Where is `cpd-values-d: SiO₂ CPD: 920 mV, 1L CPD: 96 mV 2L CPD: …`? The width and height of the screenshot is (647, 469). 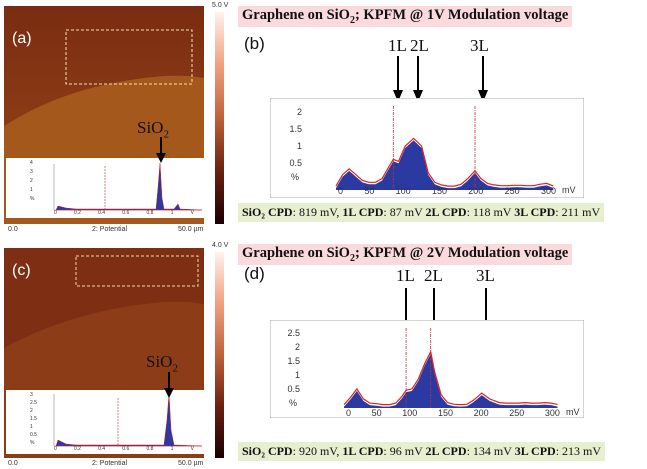 cpd-values-d: SiO₂ CPD: 920 mV, 1L CPD: 96 mV 2L CPD: … is located at coordinates (422, 451).